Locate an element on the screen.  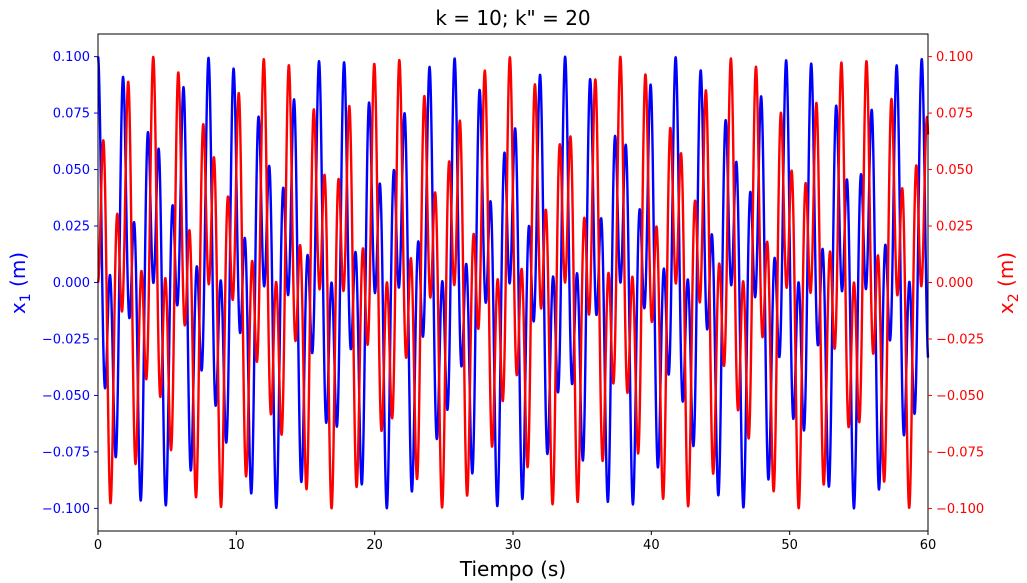
x-tick-label: 10 is located at coordinates (236, 545).